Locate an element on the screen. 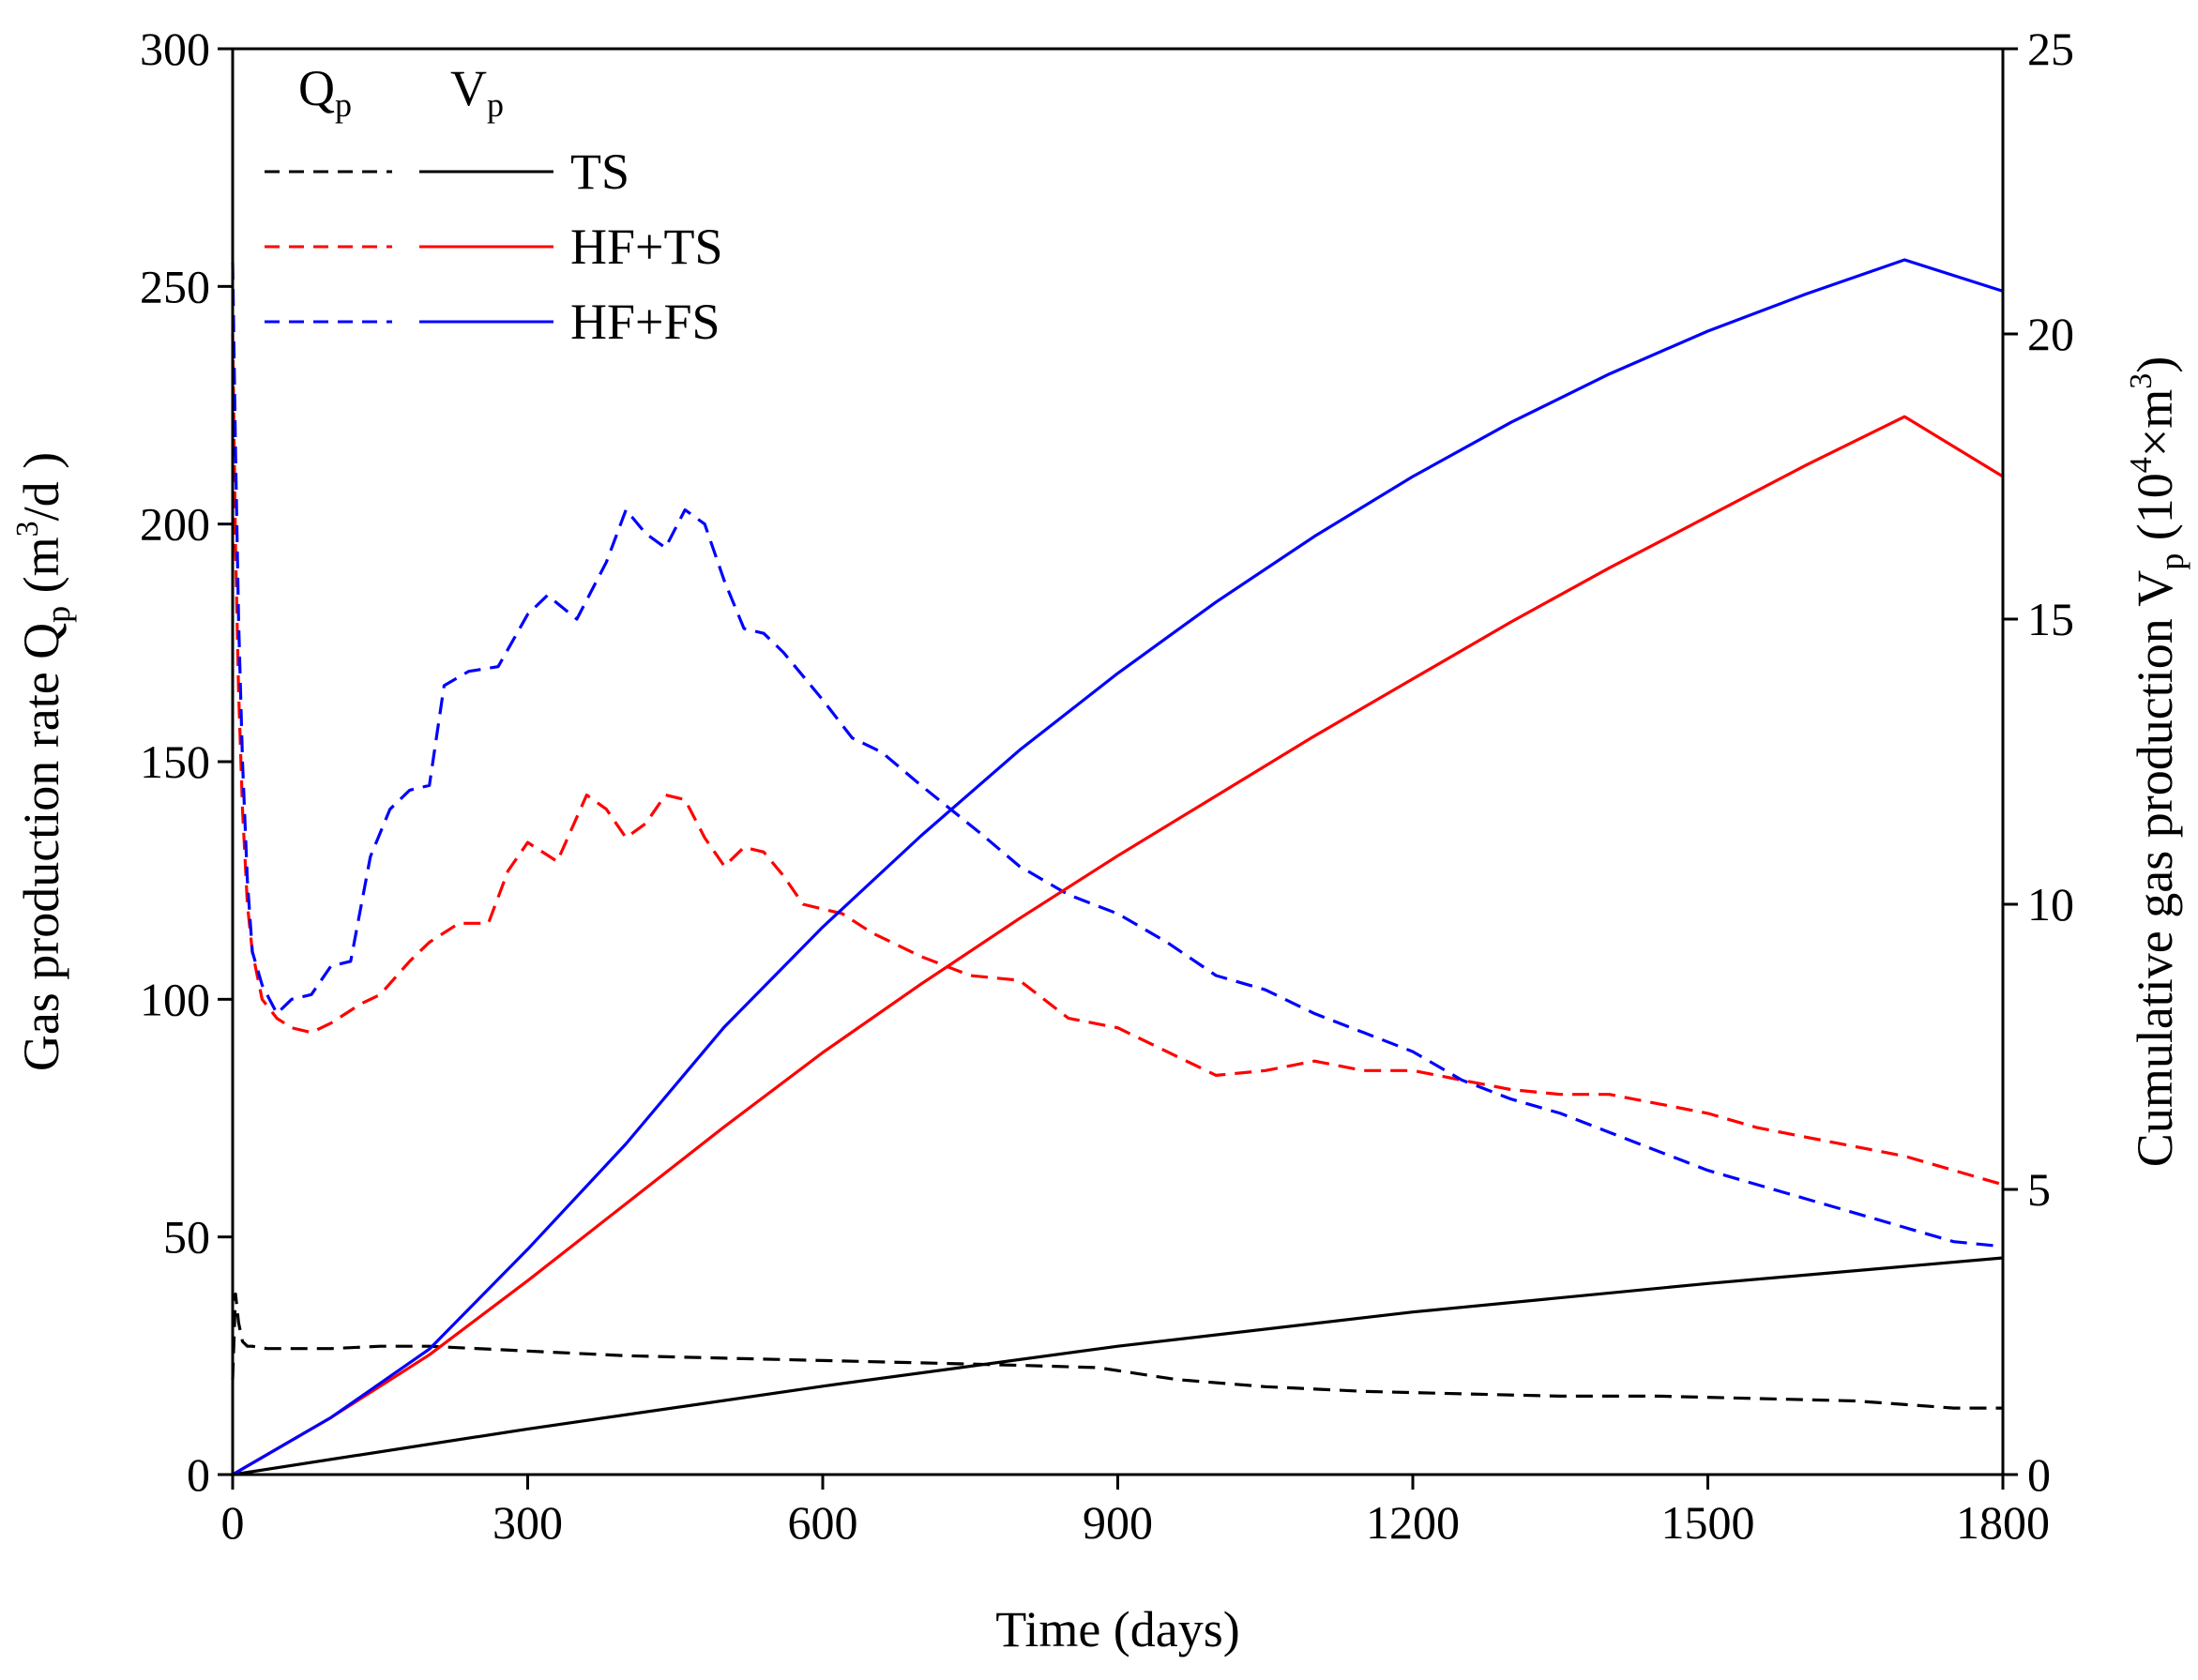 Image resolution: width=2198 pixels, height=1680 pixels. right-y-tick-label: 15 is located at coordinates (2050, 619).